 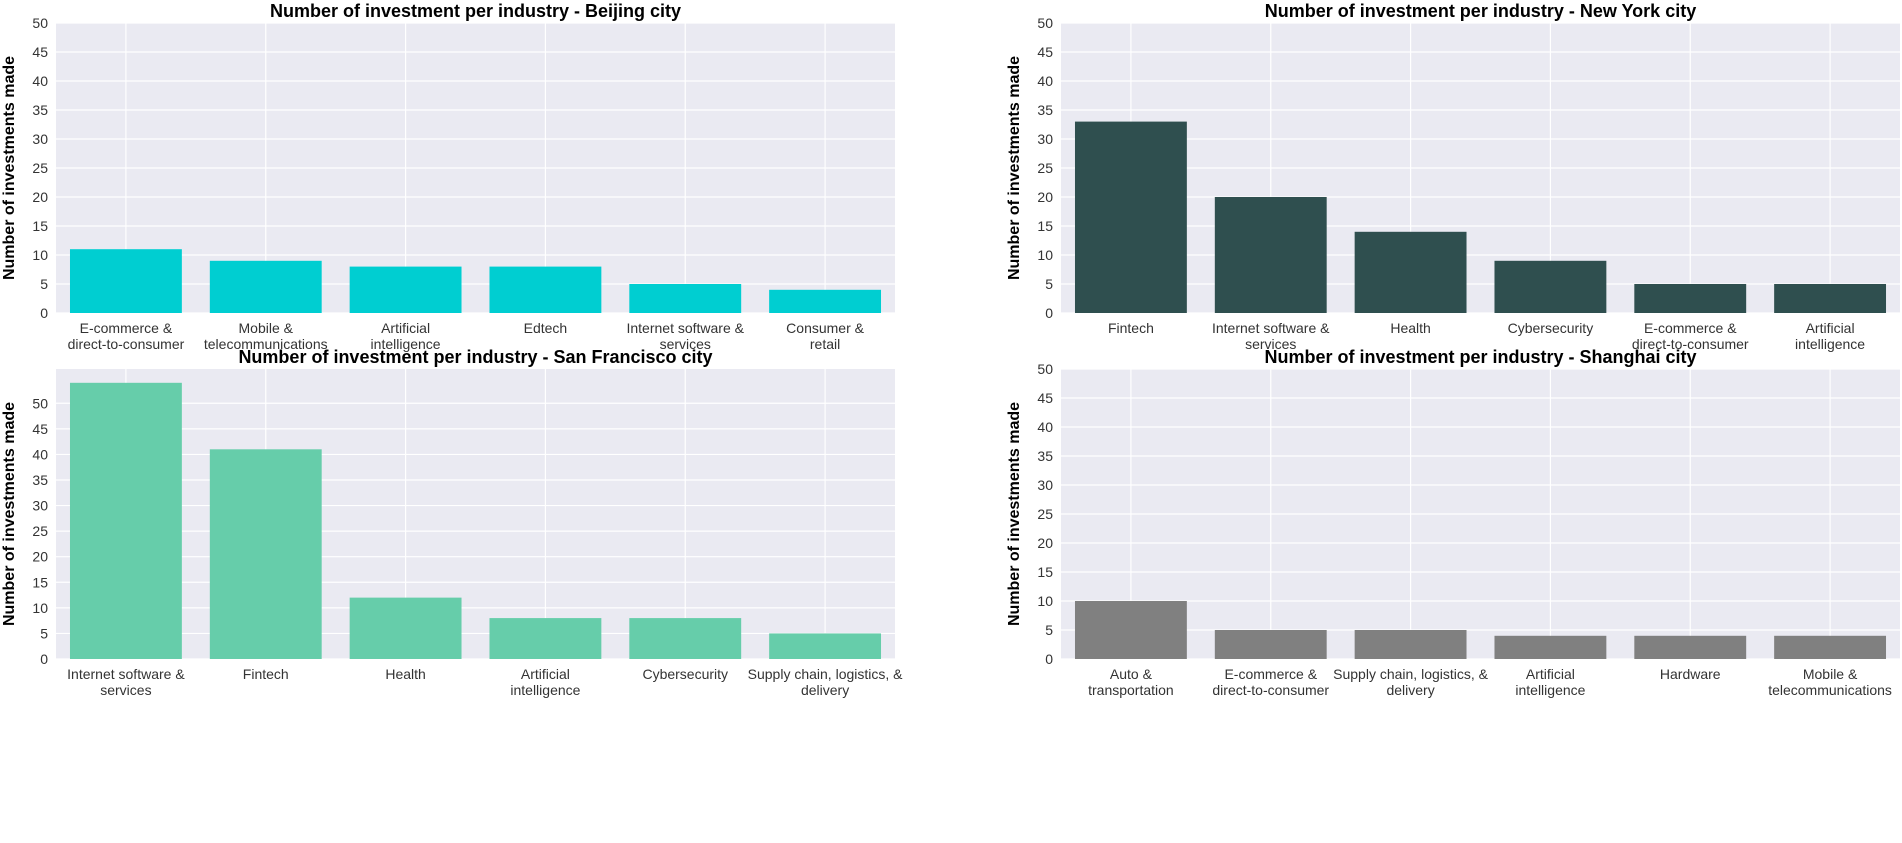 What do you see at coordinates (825, 336) in the screenshot?
I see `x-tick-label: Consumer & retail` at bounding box center [825, 336].